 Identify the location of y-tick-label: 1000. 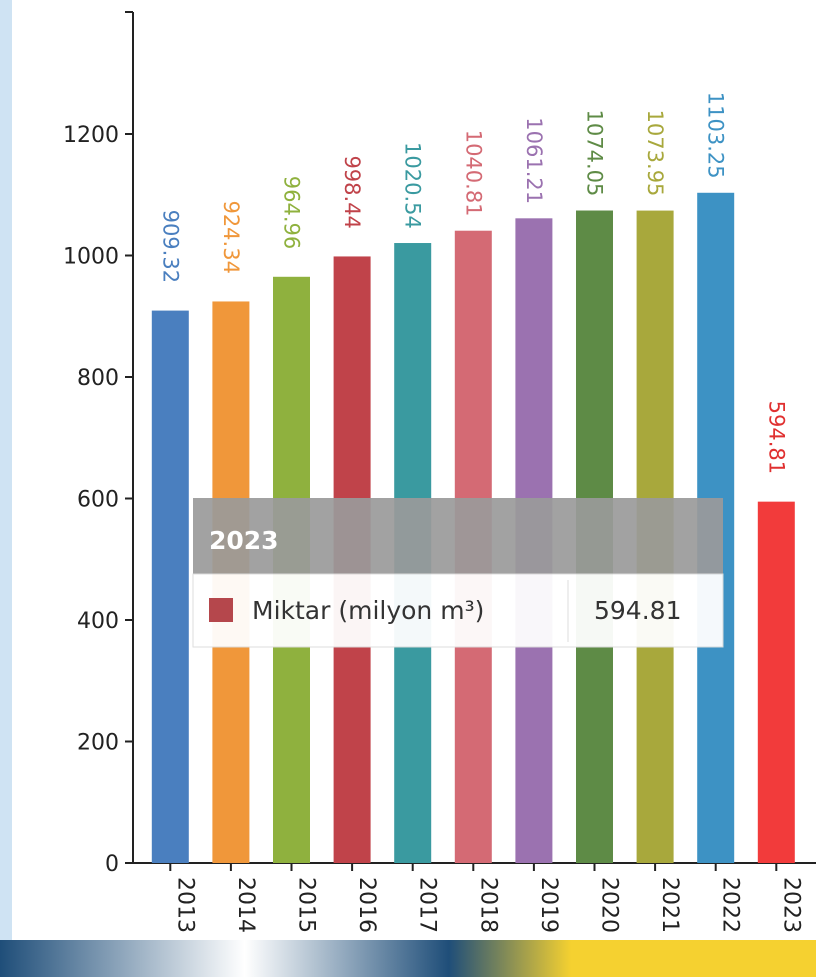
(91, 257).